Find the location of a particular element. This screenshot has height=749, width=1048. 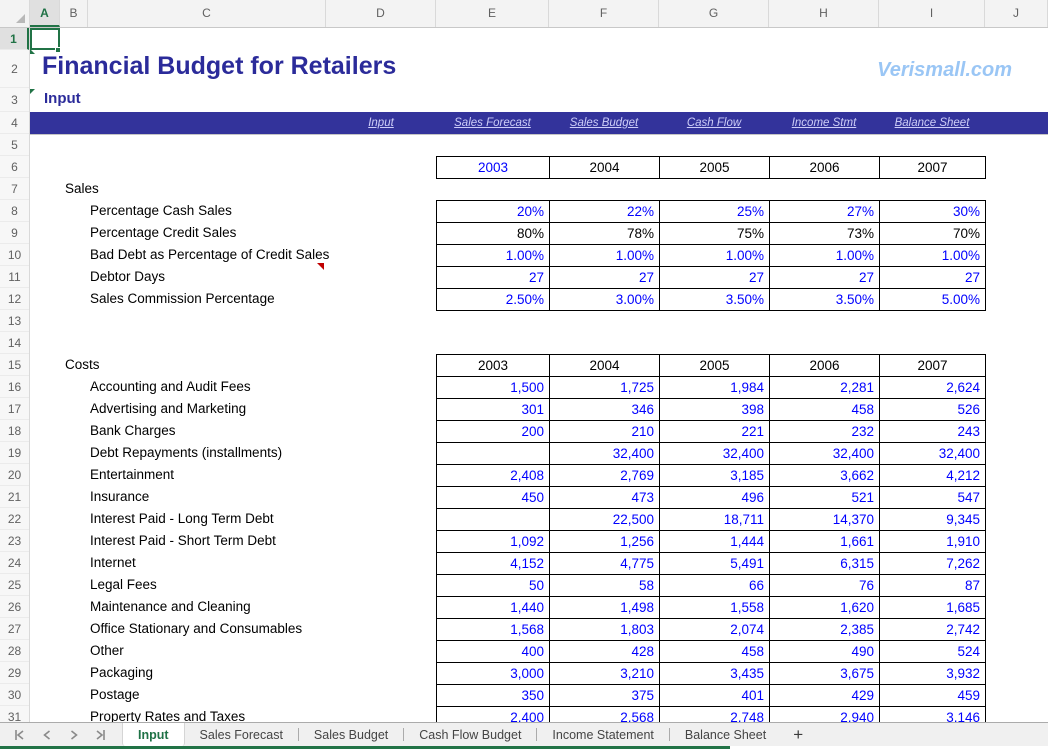

value-cell: 25% is located at coordinates (715, 212).